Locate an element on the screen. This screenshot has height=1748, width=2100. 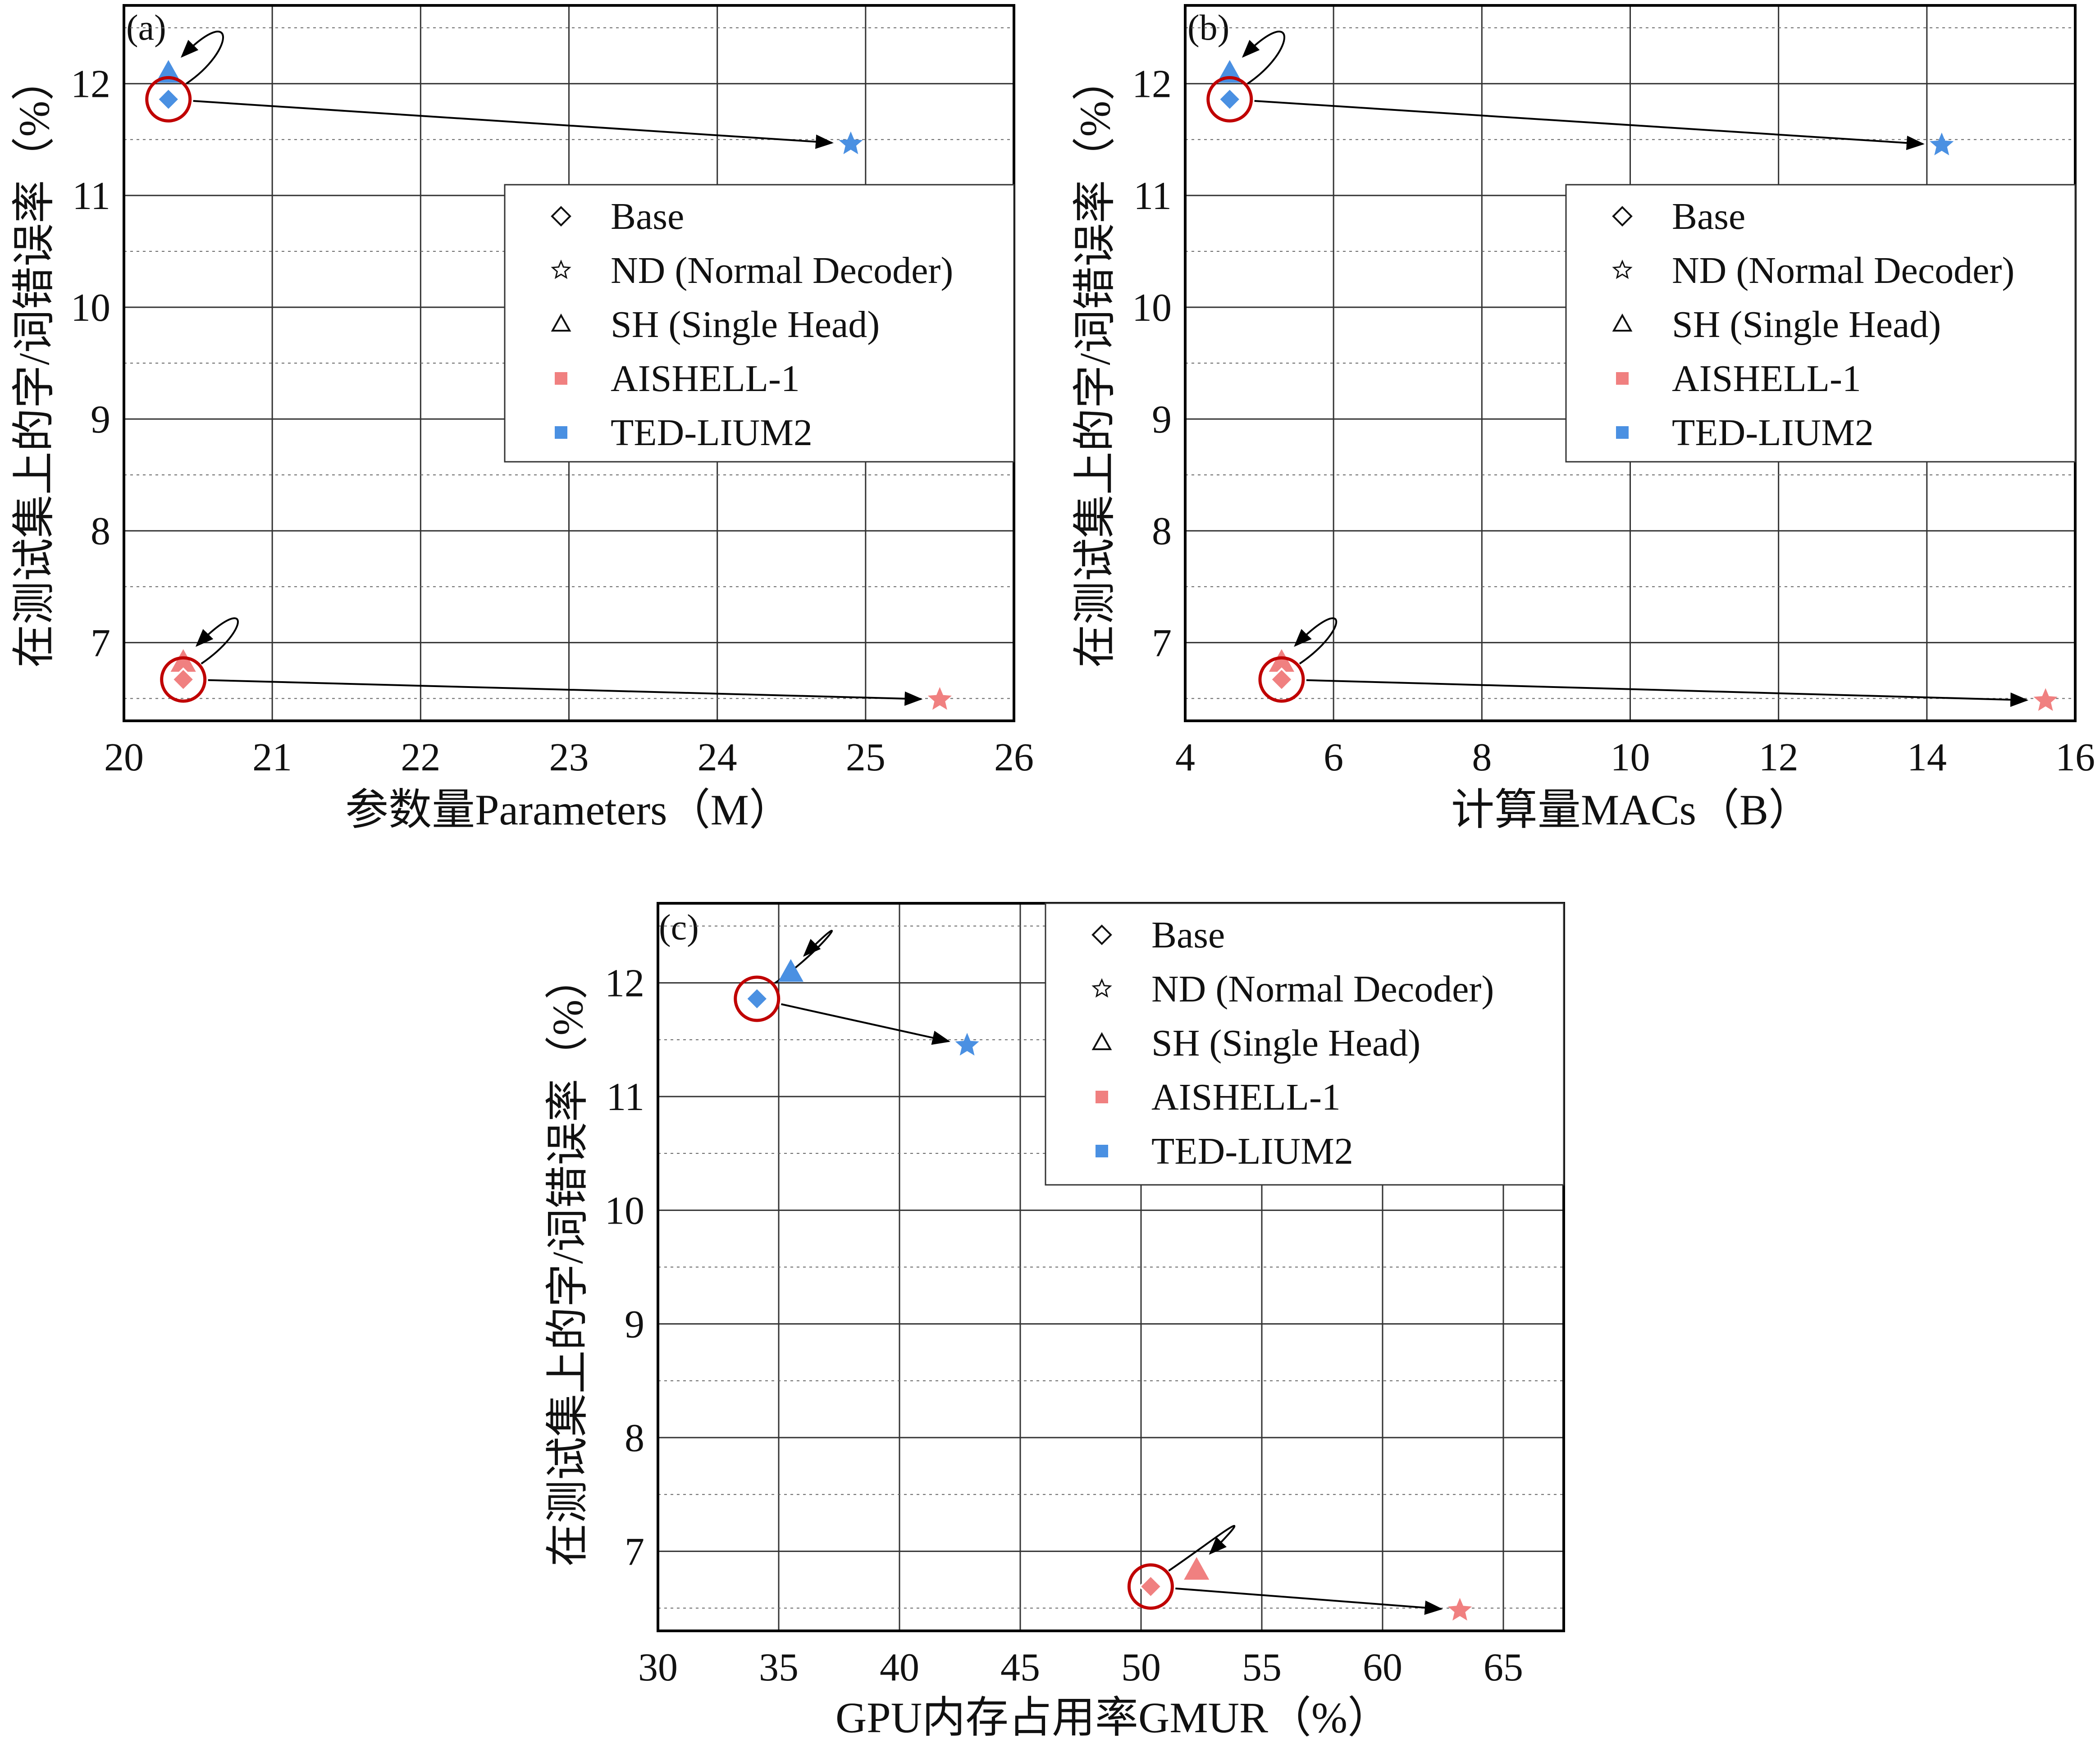
panel-label-b: (b) is located at coordinates (1208, 28).